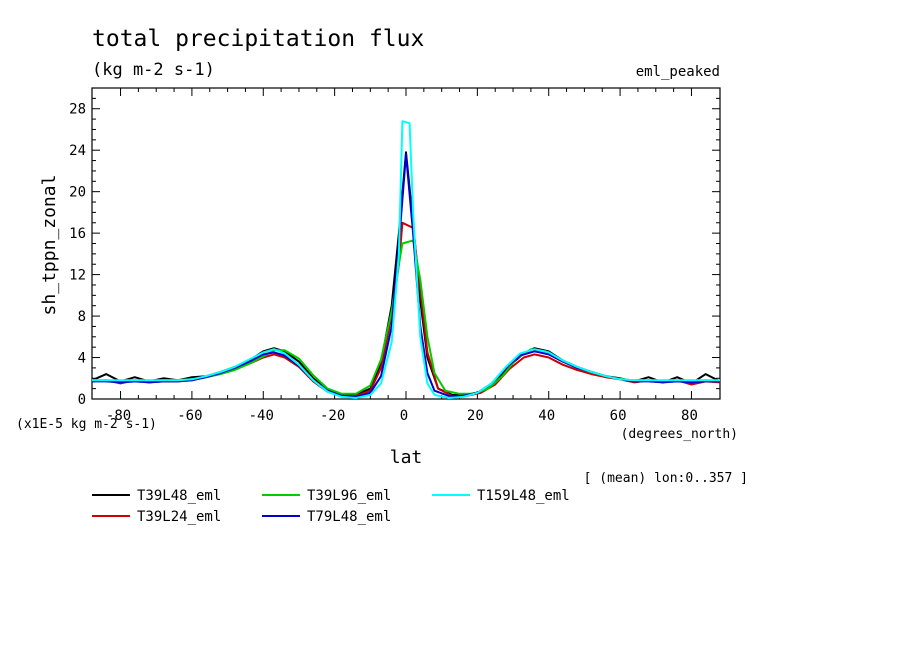 This screenshot has height=654, width=904. Describe the element at coordinates (118, 416) in the screenshot. I see `x-tick-label: -80` at that location.